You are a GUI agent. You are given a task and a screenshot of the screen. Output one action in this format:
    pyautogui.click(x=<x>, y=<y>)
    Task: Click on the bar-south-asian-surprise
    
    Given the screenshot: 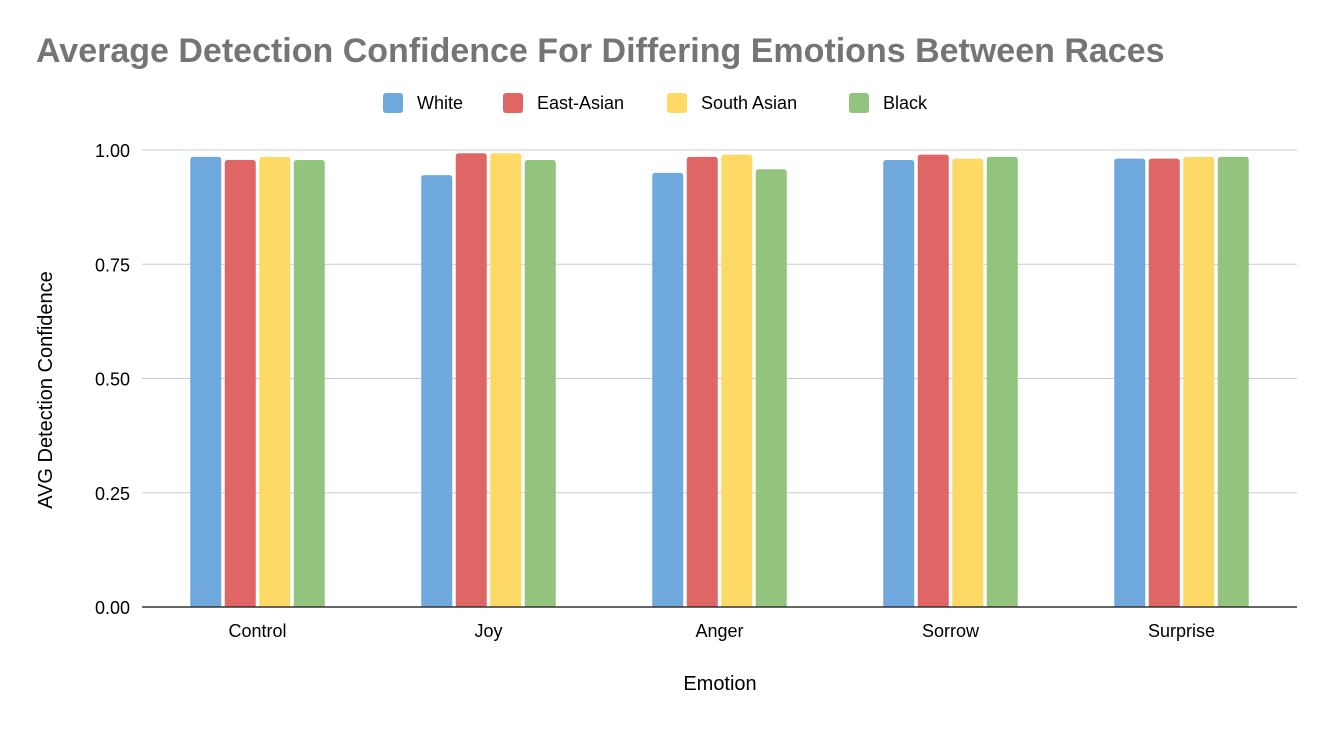 What is the action you would take?
    pyautogui.click(x=1199, y=382)
    